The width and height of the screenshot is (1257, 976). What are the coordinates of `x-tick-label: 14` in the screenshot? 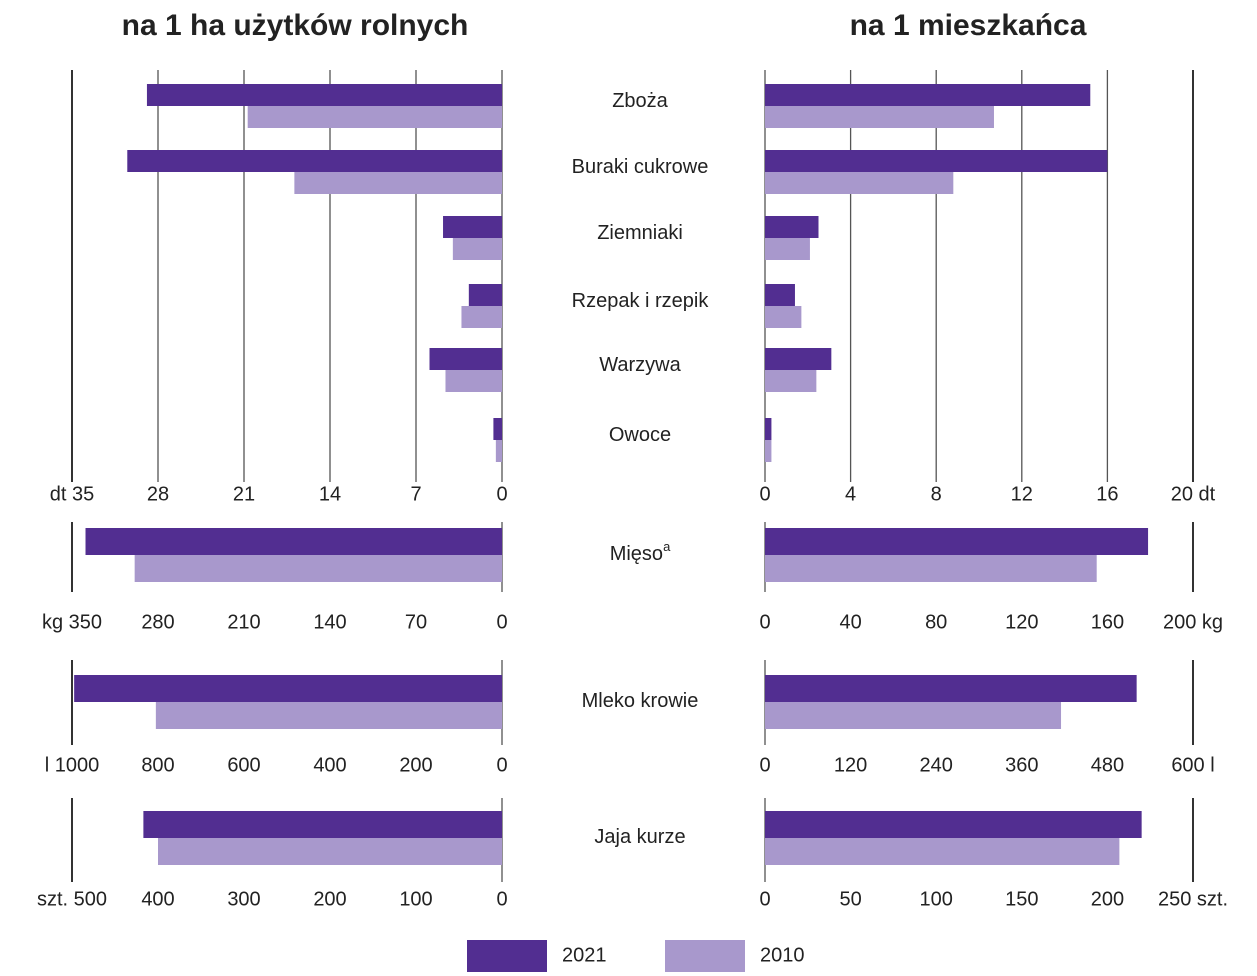 It's located at (330, 494).